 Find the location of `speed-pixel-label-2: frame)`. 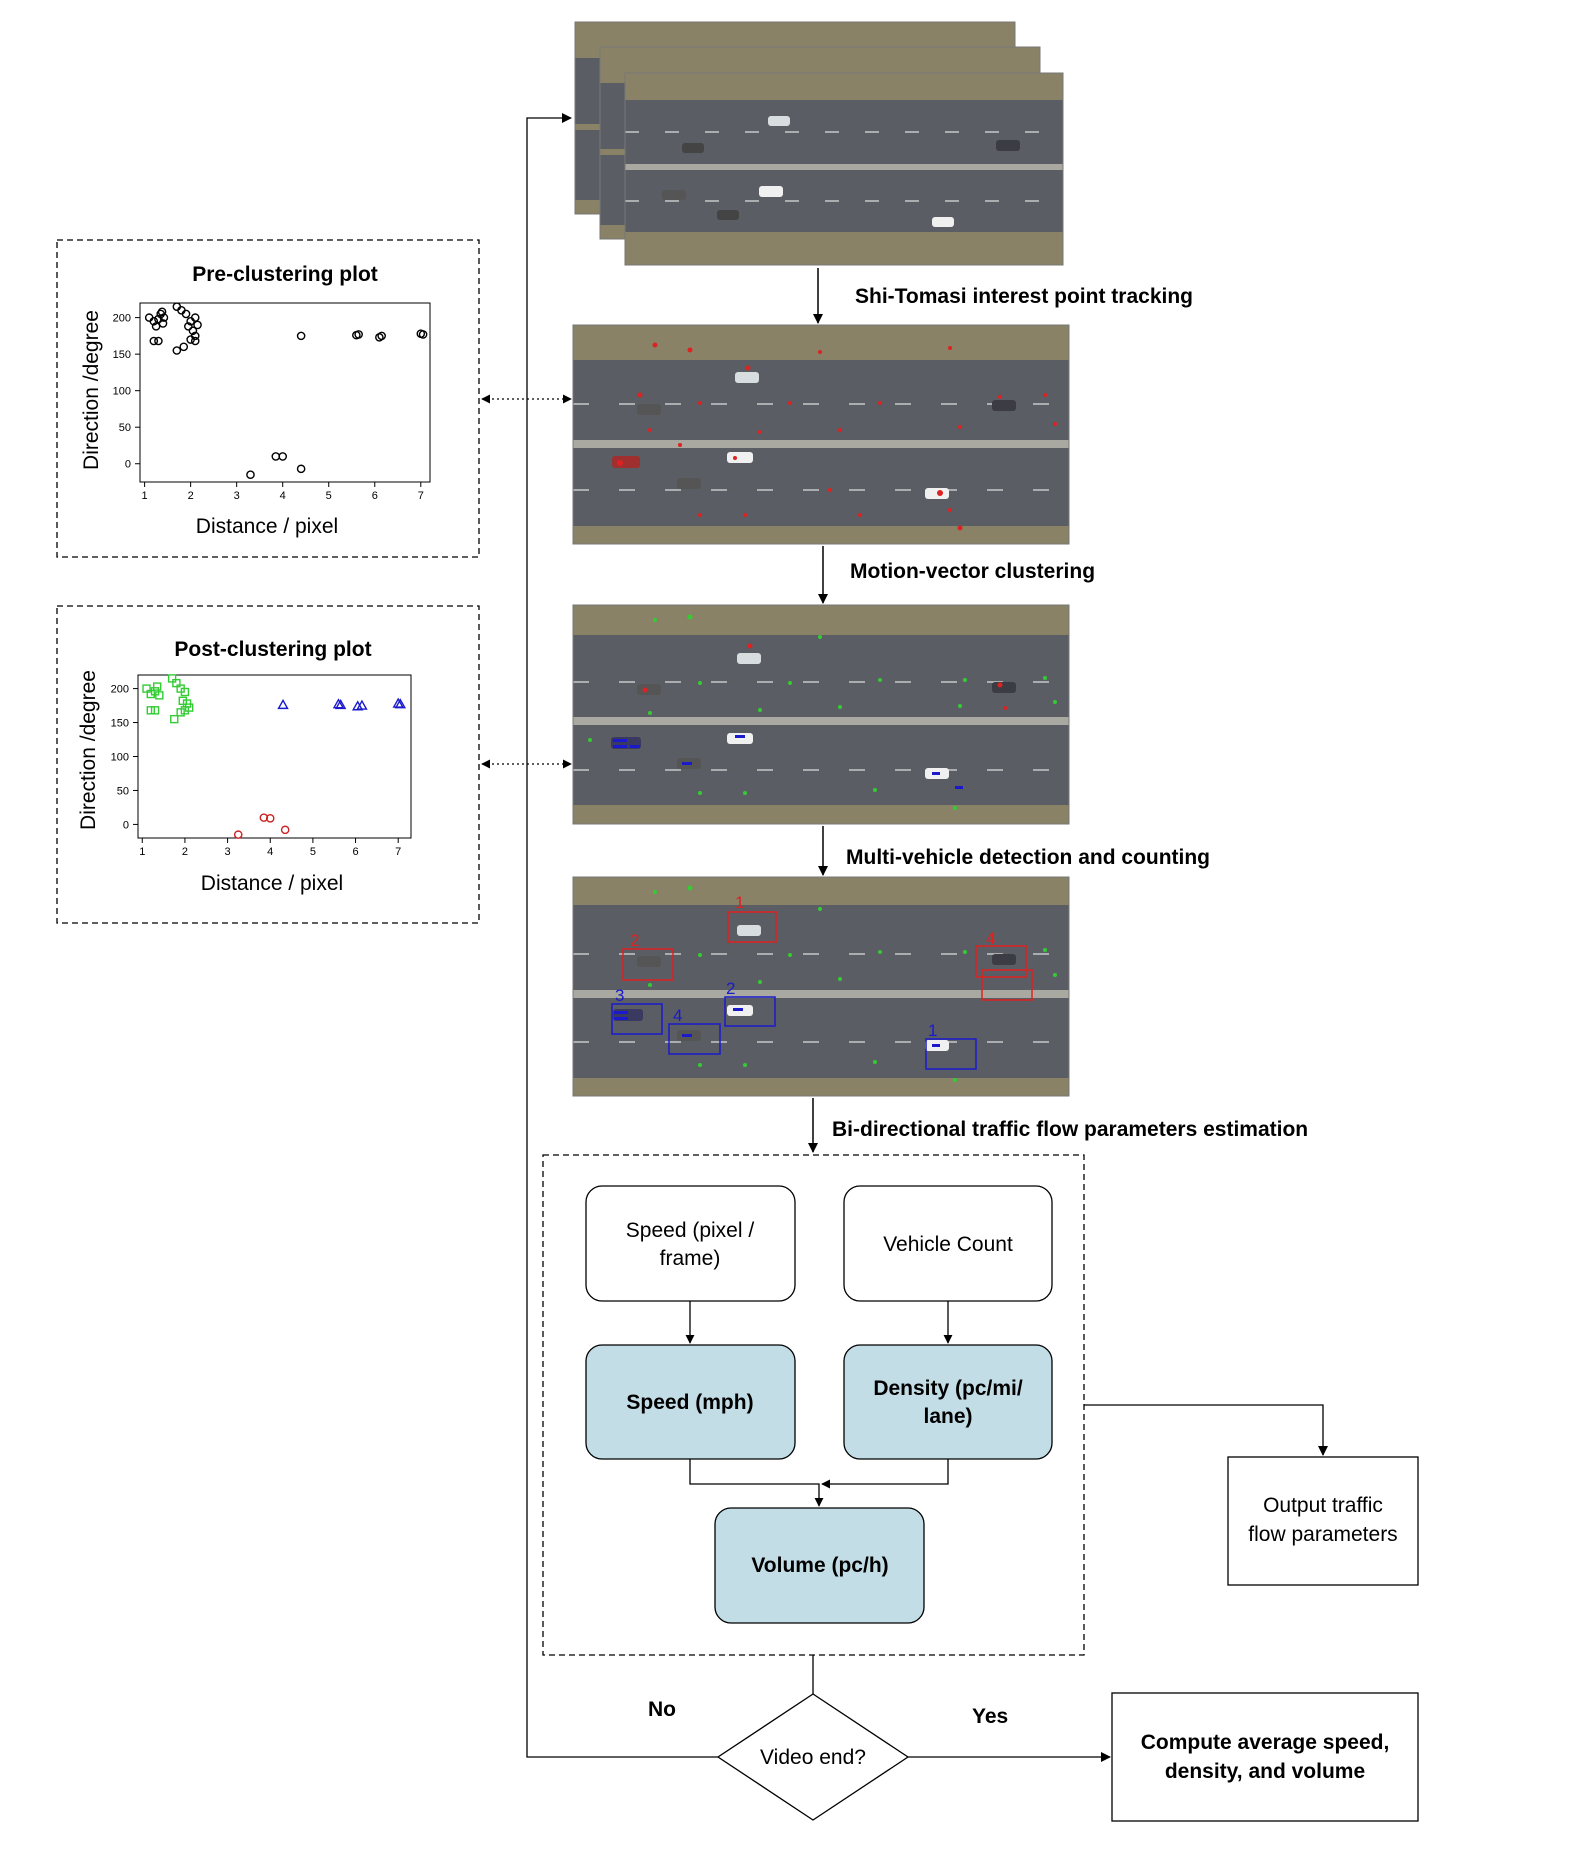

speed-pixel-label-2: frame) is located at coordinates (690, 1258).